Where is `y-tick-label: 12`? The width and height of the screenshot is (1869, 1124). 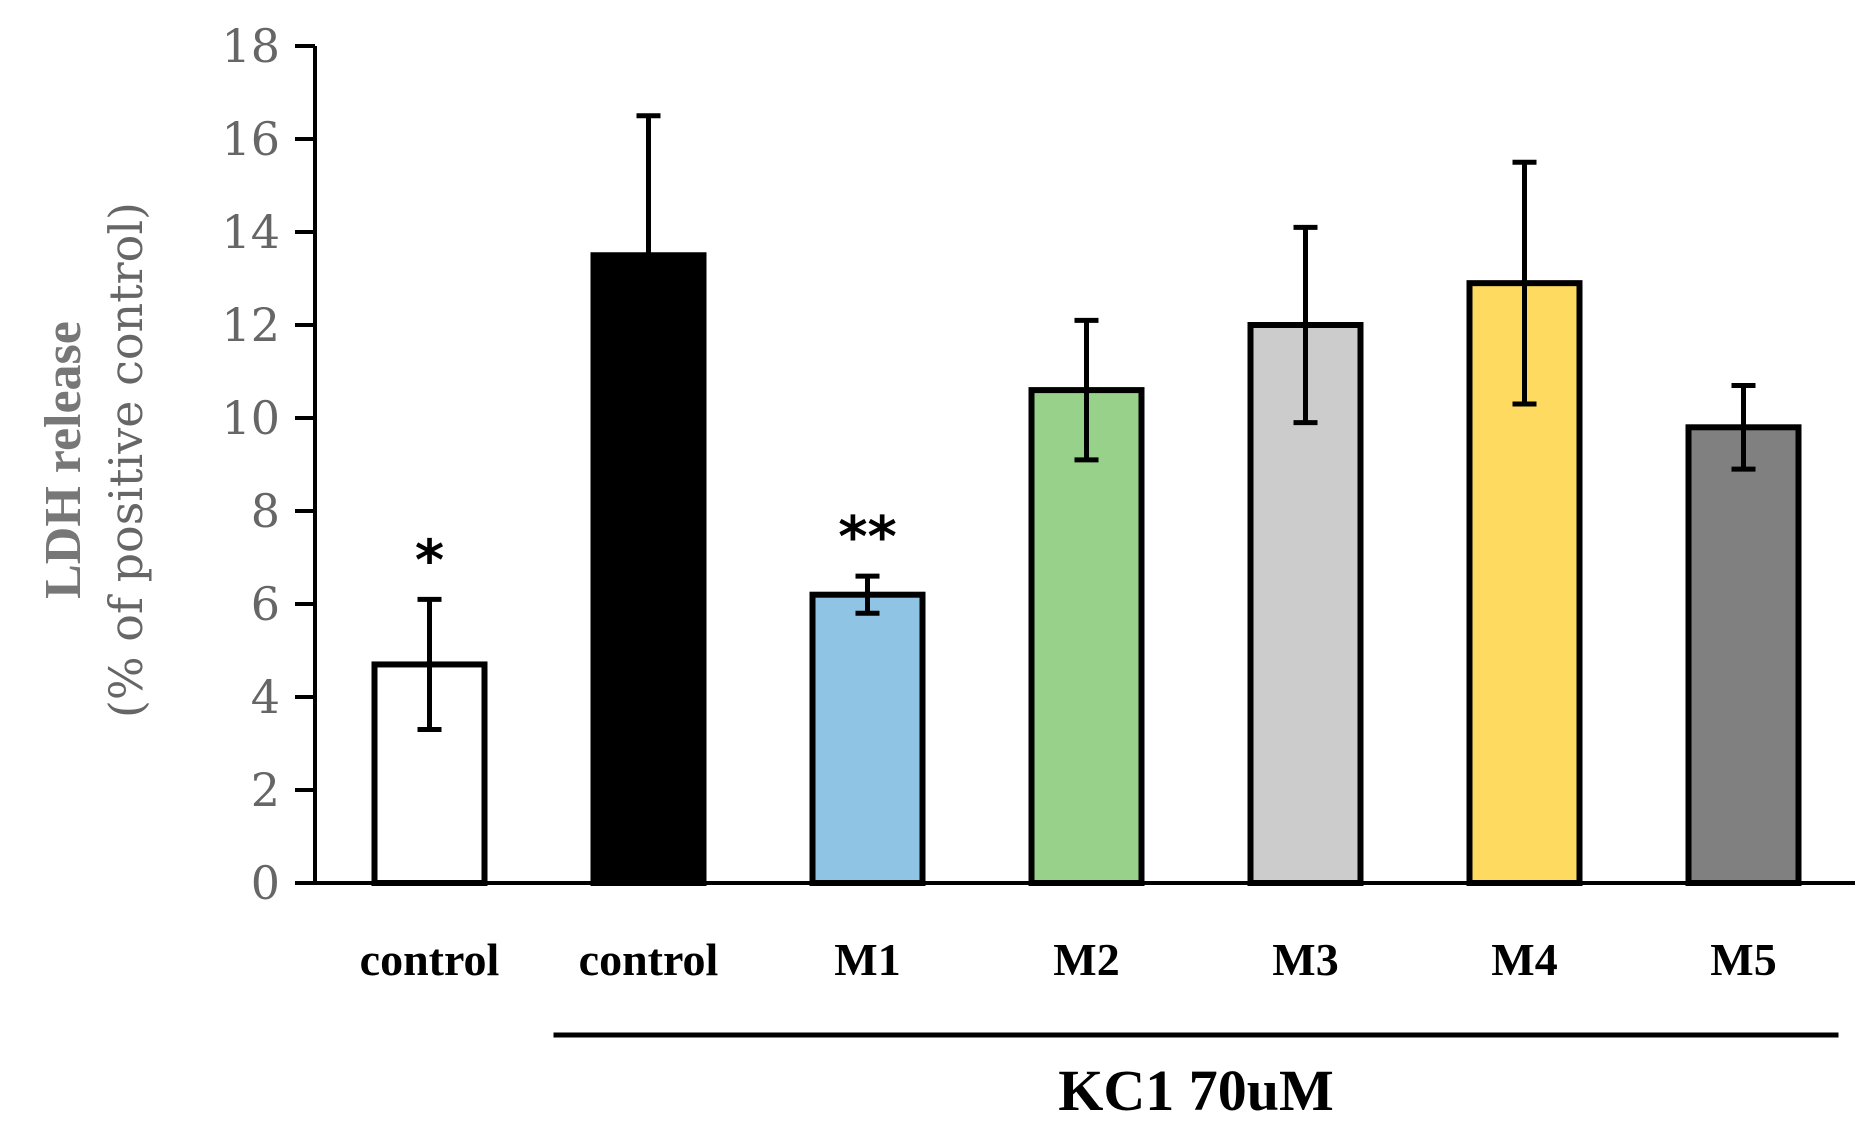
y-tick-label: 12 is located at coordinates (250, 325).